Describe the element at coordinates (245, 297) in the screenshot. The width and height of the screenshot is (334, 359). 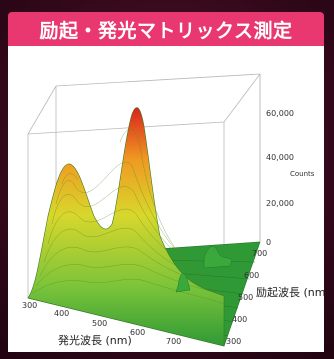
I see `y-tick-label: 500` at that location.